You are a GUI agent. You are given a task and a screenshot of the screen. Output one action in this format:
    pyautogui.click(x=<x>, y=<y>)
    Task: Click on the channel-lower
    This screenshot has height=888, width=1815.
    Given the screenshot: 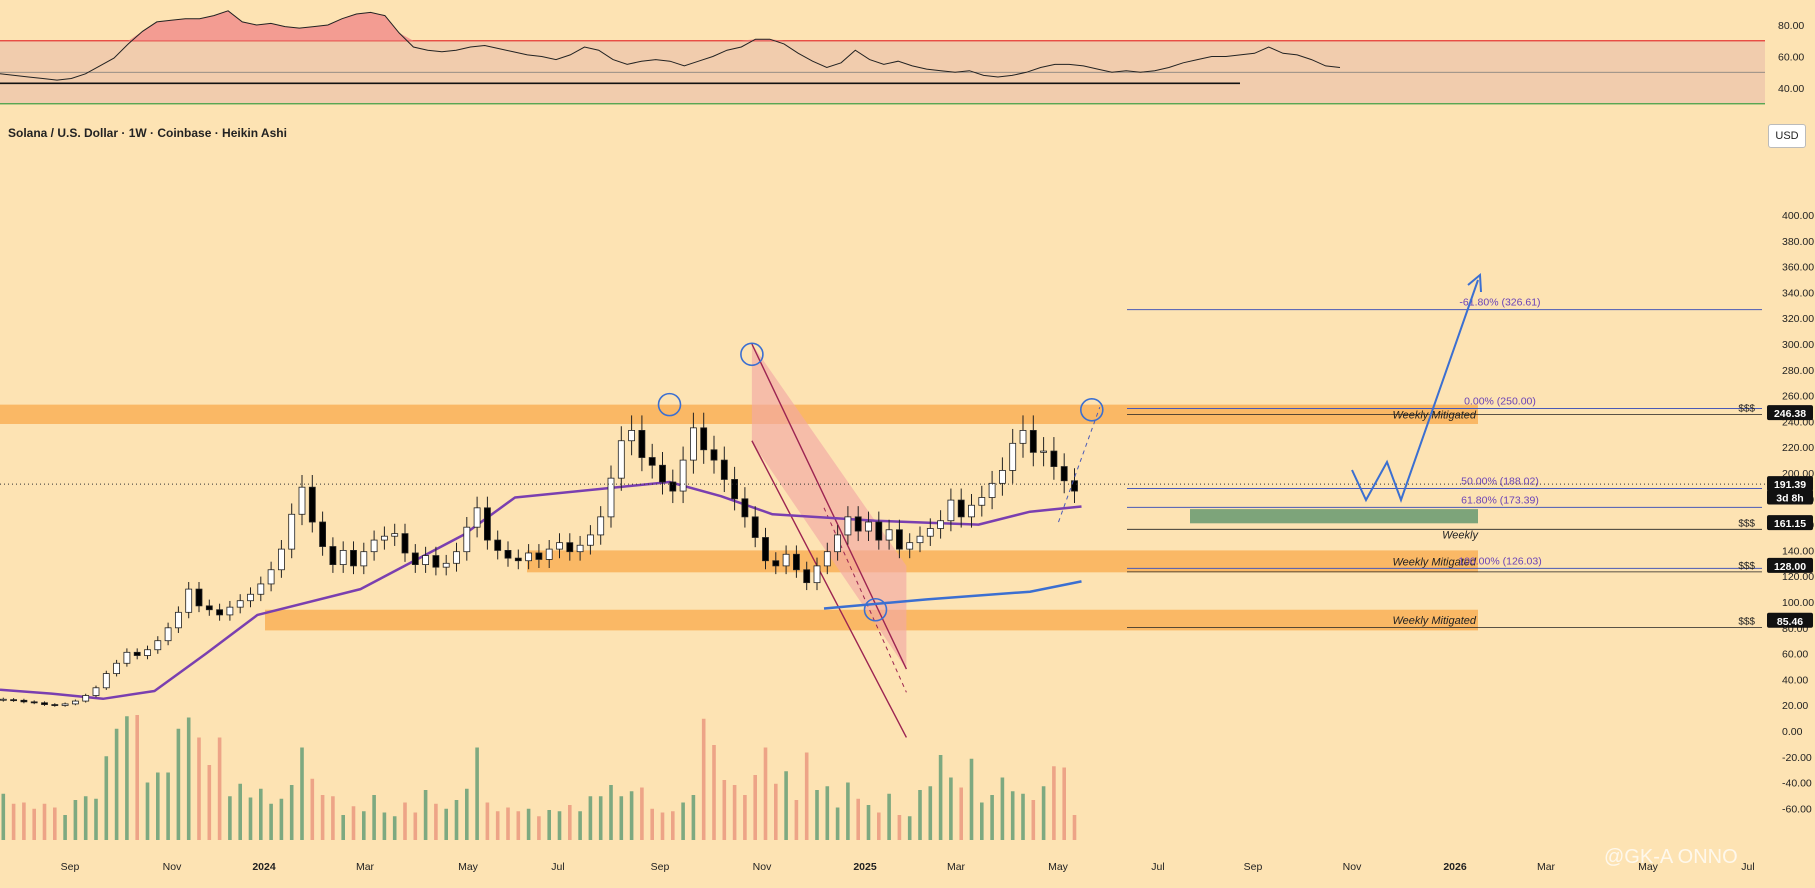 What is the action you would take?
    pyautogui.click(x=829, y=589)
    